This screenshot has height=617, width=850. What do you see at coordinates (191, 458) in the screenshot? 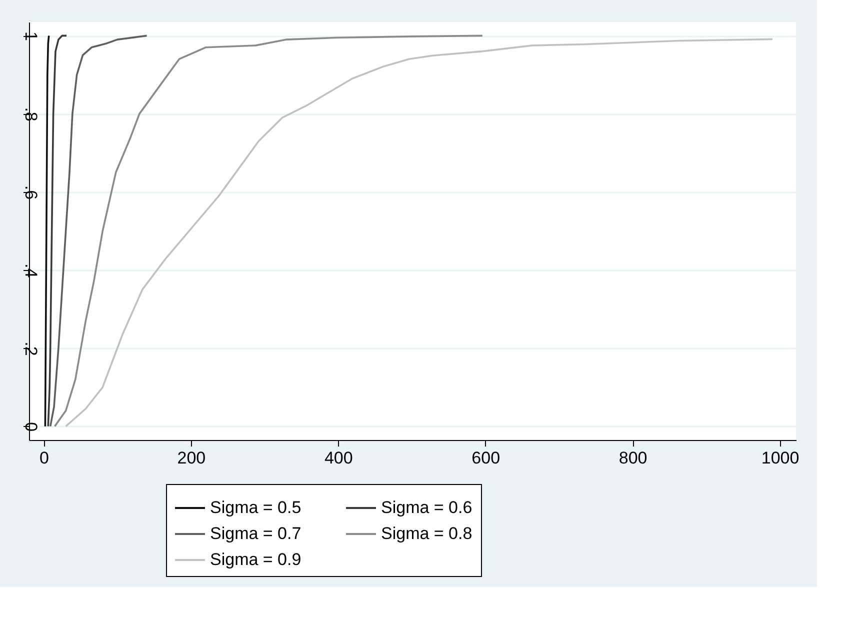
I see `x-tick-label: 200` at bounding box center [191, 458].